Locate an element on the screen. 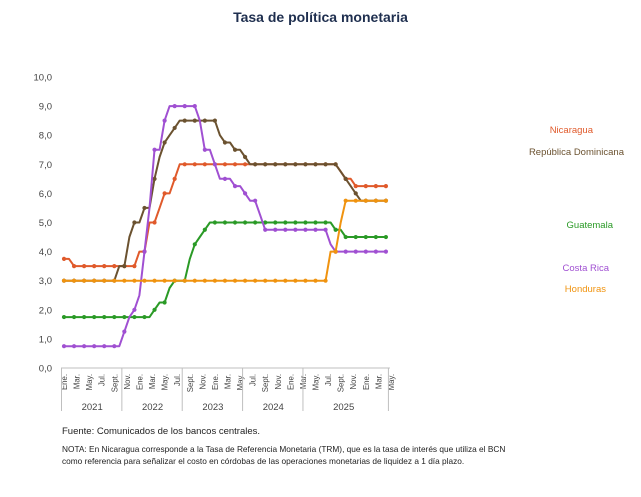 The image size is (641, 497). y-tick-label: 5,0 is located at coordinates (45, 223).